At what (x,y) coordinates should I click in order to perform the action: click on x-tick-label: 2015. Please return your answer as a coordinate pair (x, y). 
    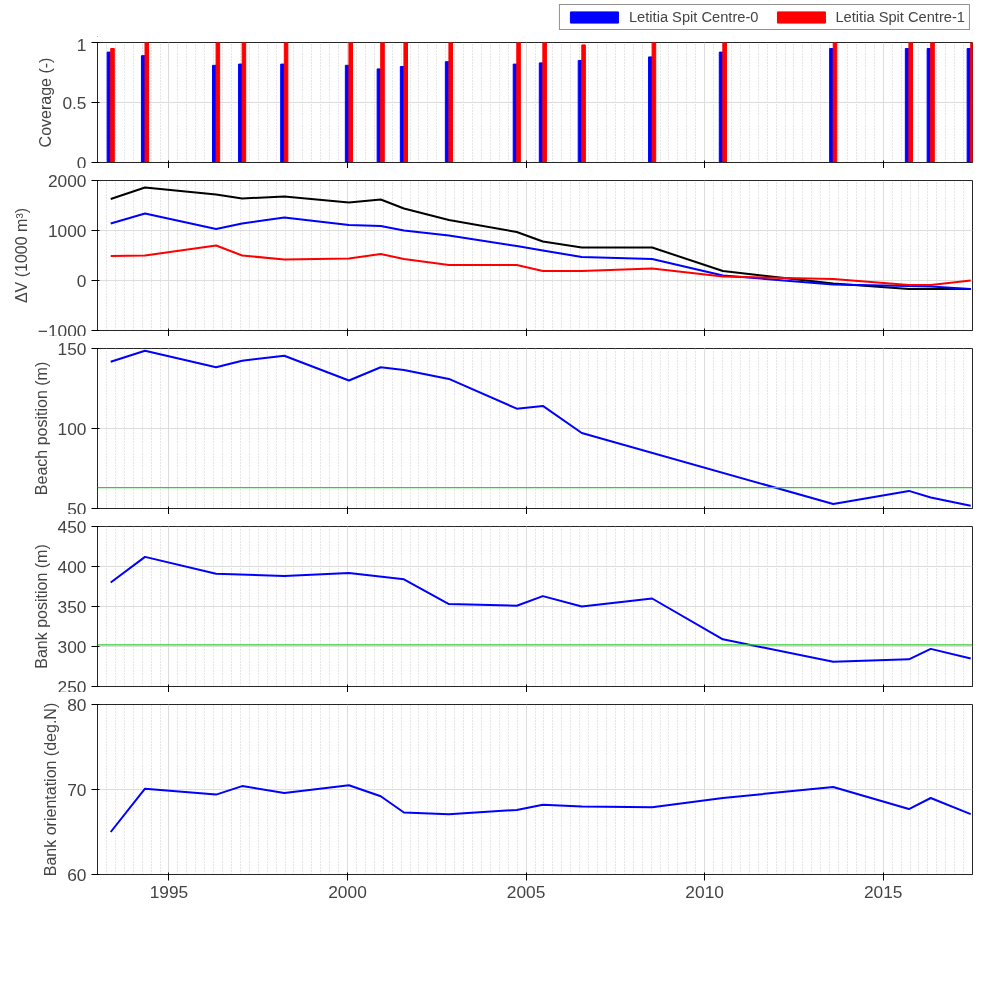
    Looking at the image, I should click on (883, 891).